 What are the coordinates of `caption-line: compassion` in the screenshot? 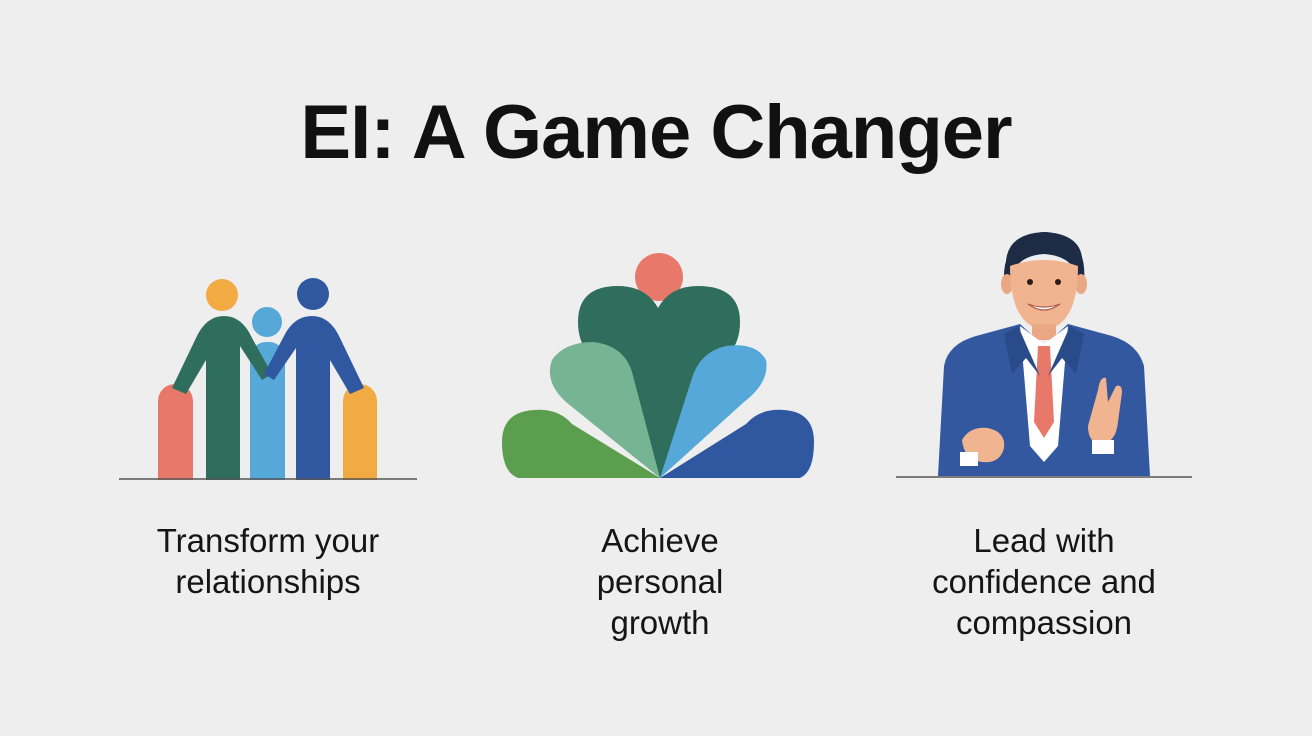 It's located at (1044, 622).